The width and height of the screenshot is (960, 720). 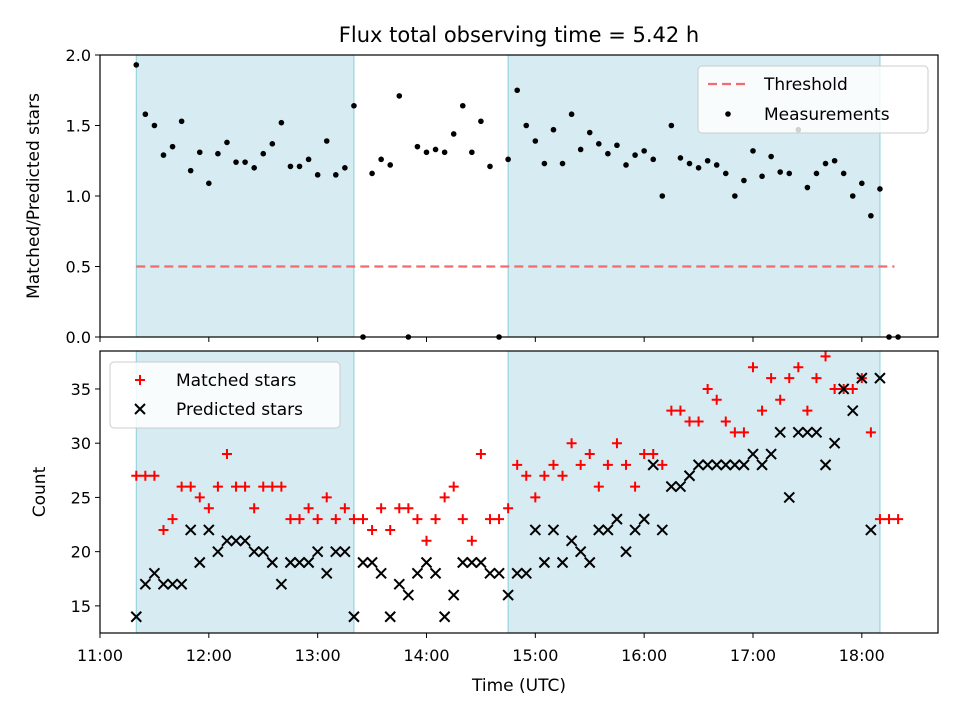 What do you see at coordinates (644, 655) in the screenshot?
I see `x-tick-label: 16:00` at bounding box center [644, 655].